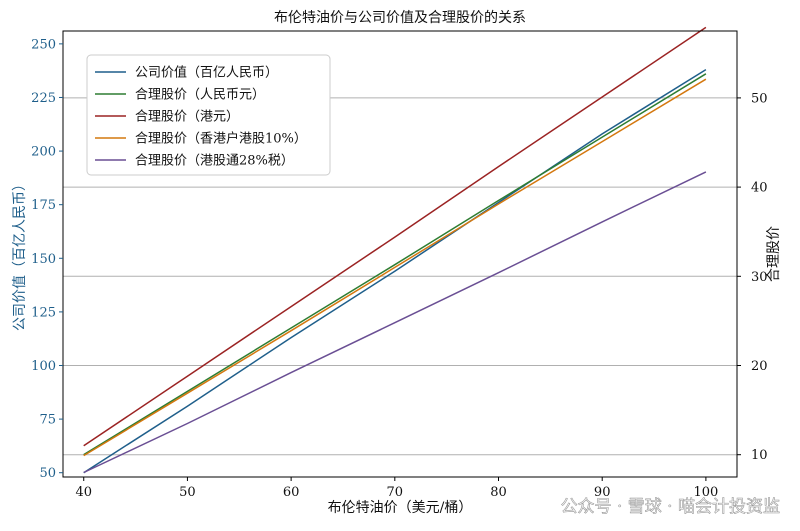 This screenshot has height=531, width=800. Describe the element at coordinates (221, 139) in the screenshot. I see `legend-label-4: 合理股价（香港户港股10%）` at that location.